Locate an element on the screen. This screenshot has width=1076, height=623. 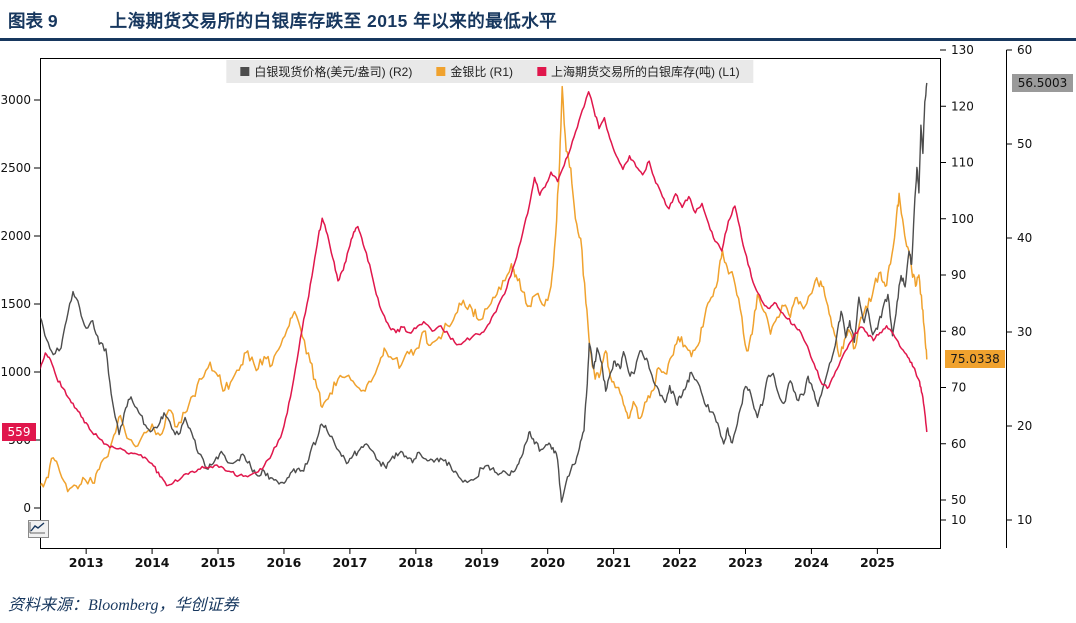
svg-text: 3000 is located at coordinates (15, 100).